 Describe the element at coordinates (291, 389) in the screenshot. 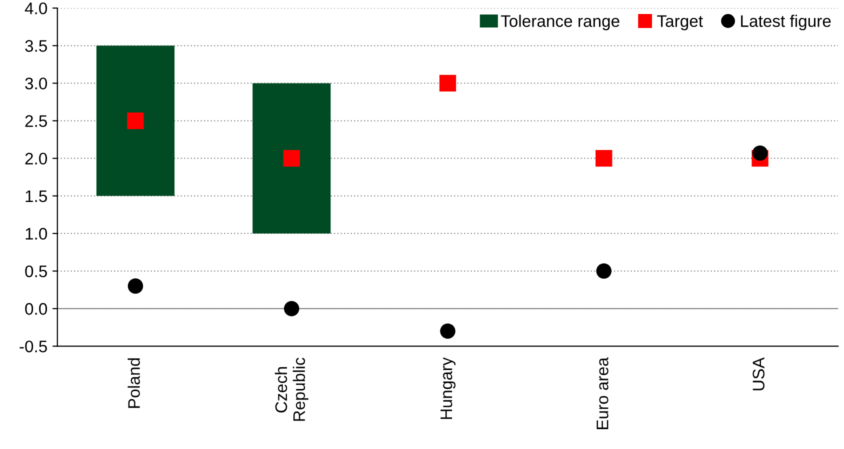

I see `x-tick-label: Czech Republic` at that location.